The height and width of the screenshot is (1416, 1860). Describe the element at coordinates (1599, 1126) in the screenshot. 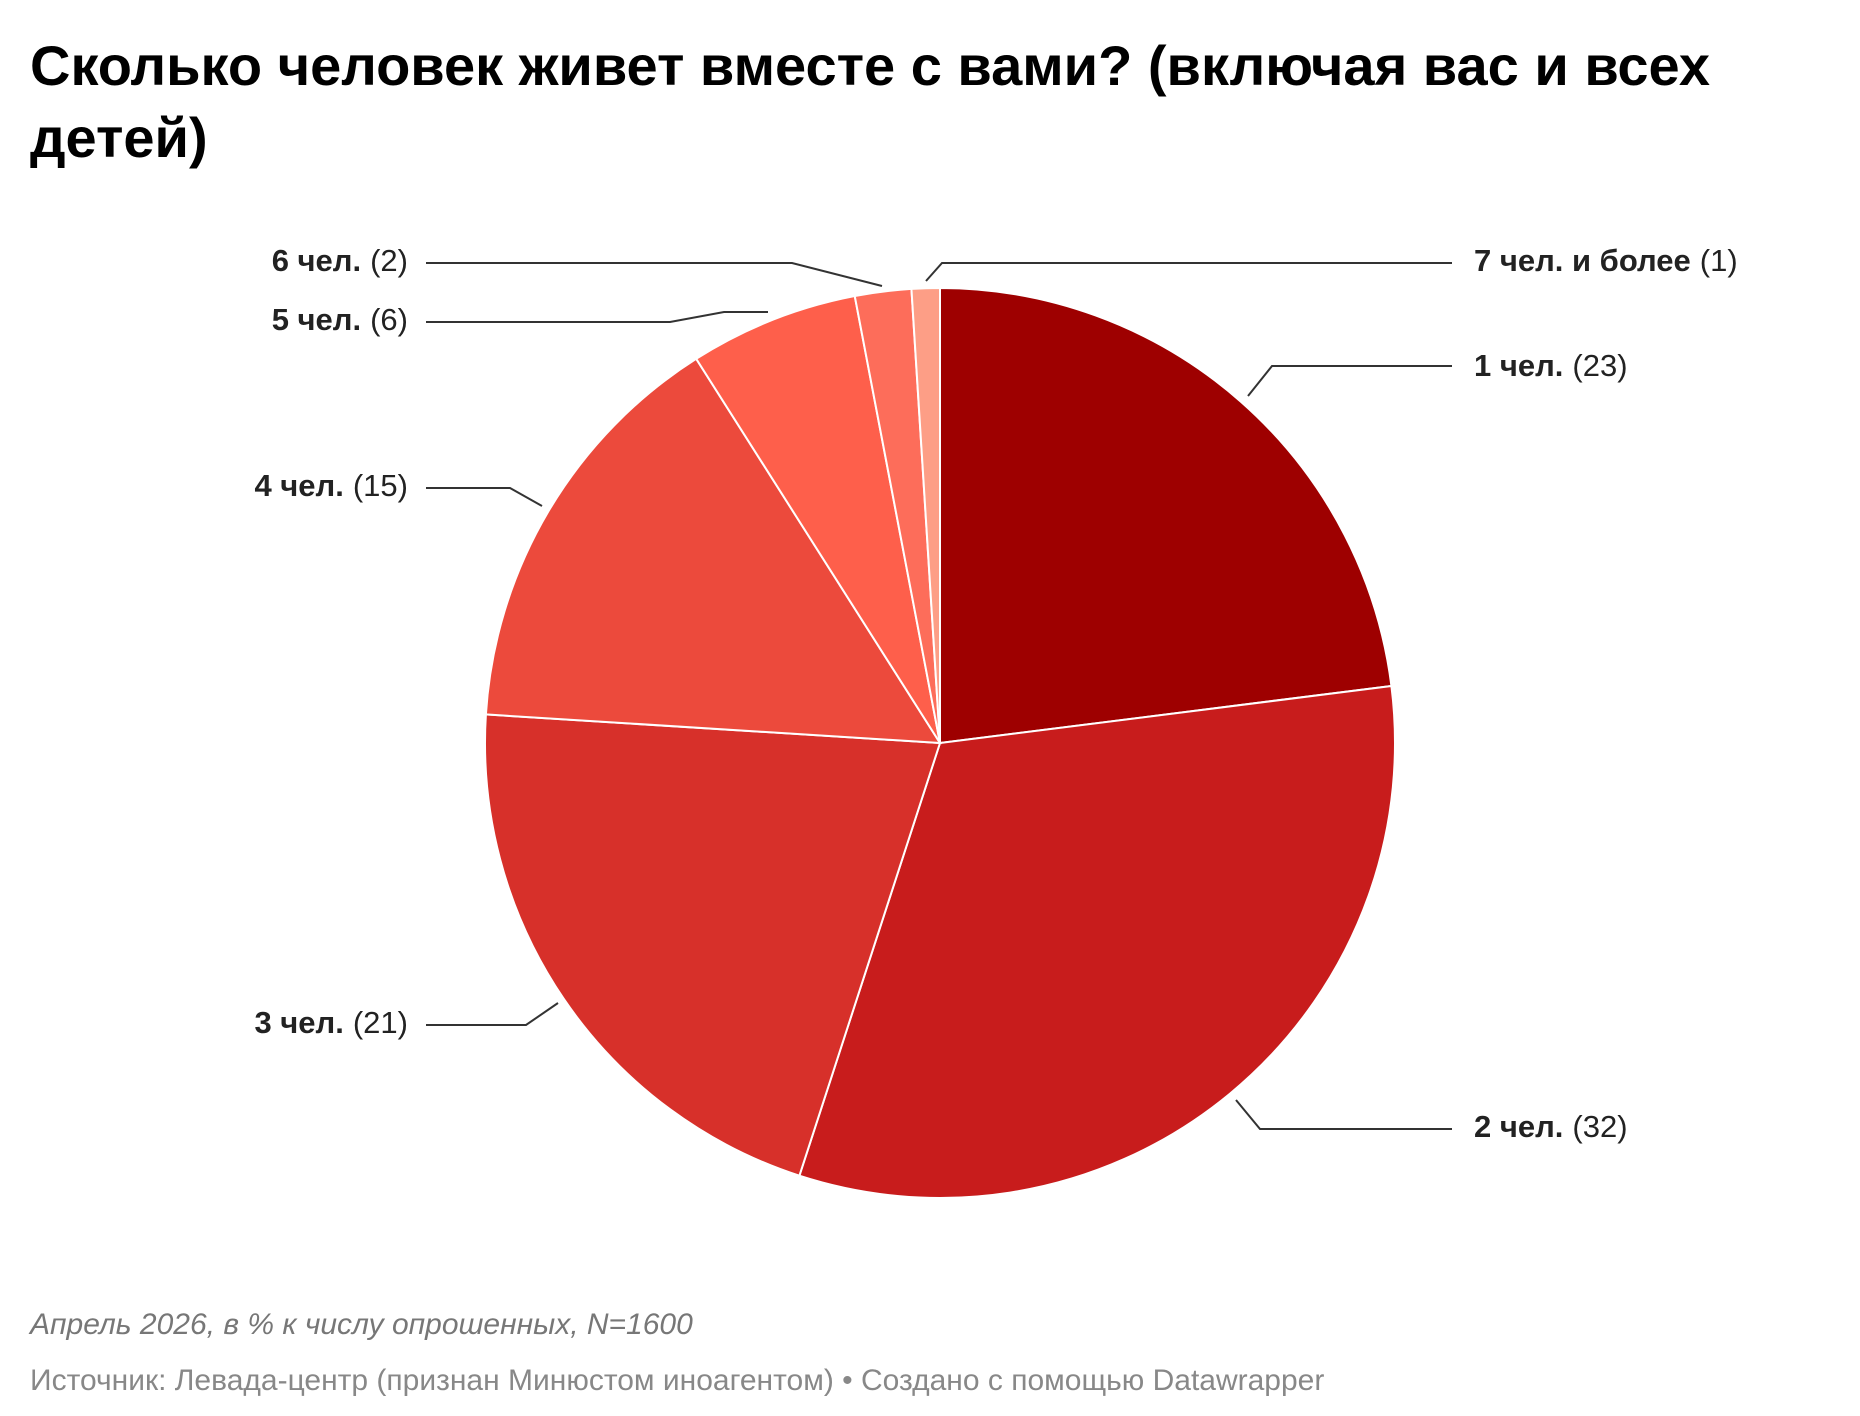

I see `slice-value: (32)` at that location.